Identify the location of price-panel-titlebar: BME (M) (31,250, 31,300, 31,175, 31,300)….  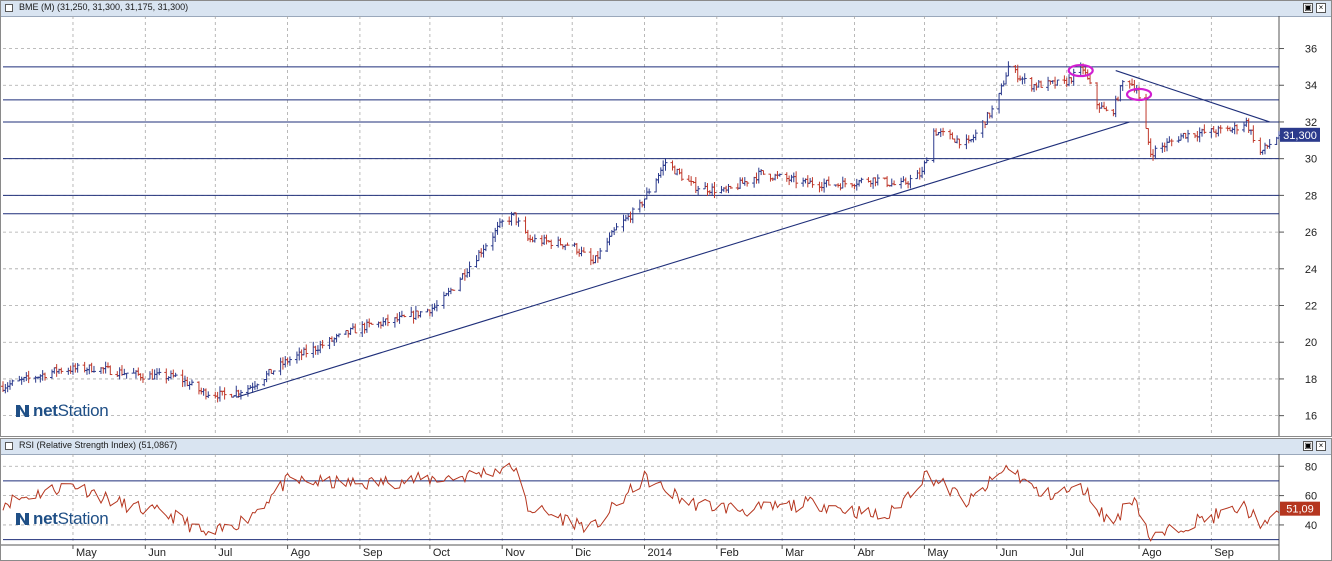
(666, 9).